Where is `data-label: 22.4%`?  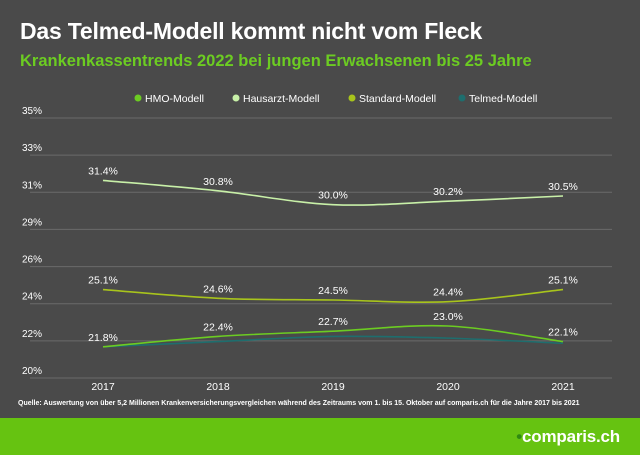
data-label: 22.4% is located at coordinates (218, 327).